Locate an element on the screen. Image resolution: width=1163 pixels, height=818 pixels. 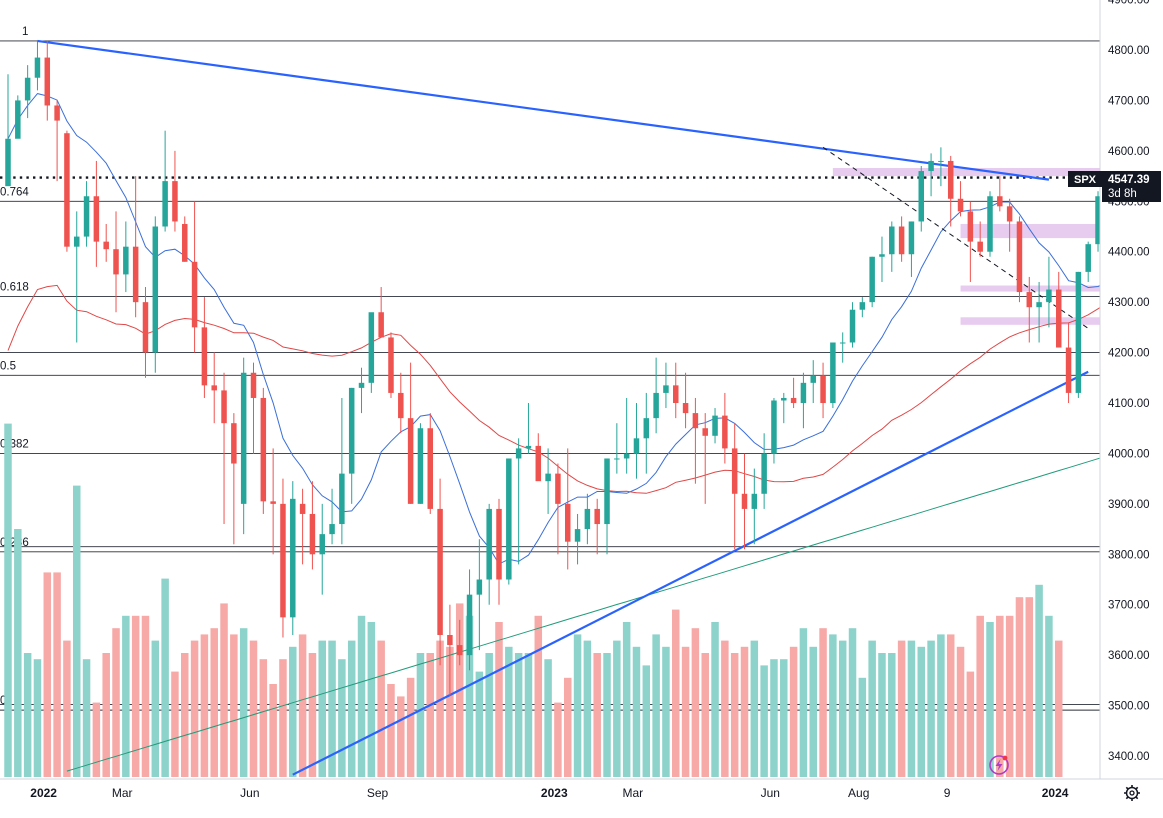
price-tick-label: 4600.00 is located at coordinates (1129, 152).